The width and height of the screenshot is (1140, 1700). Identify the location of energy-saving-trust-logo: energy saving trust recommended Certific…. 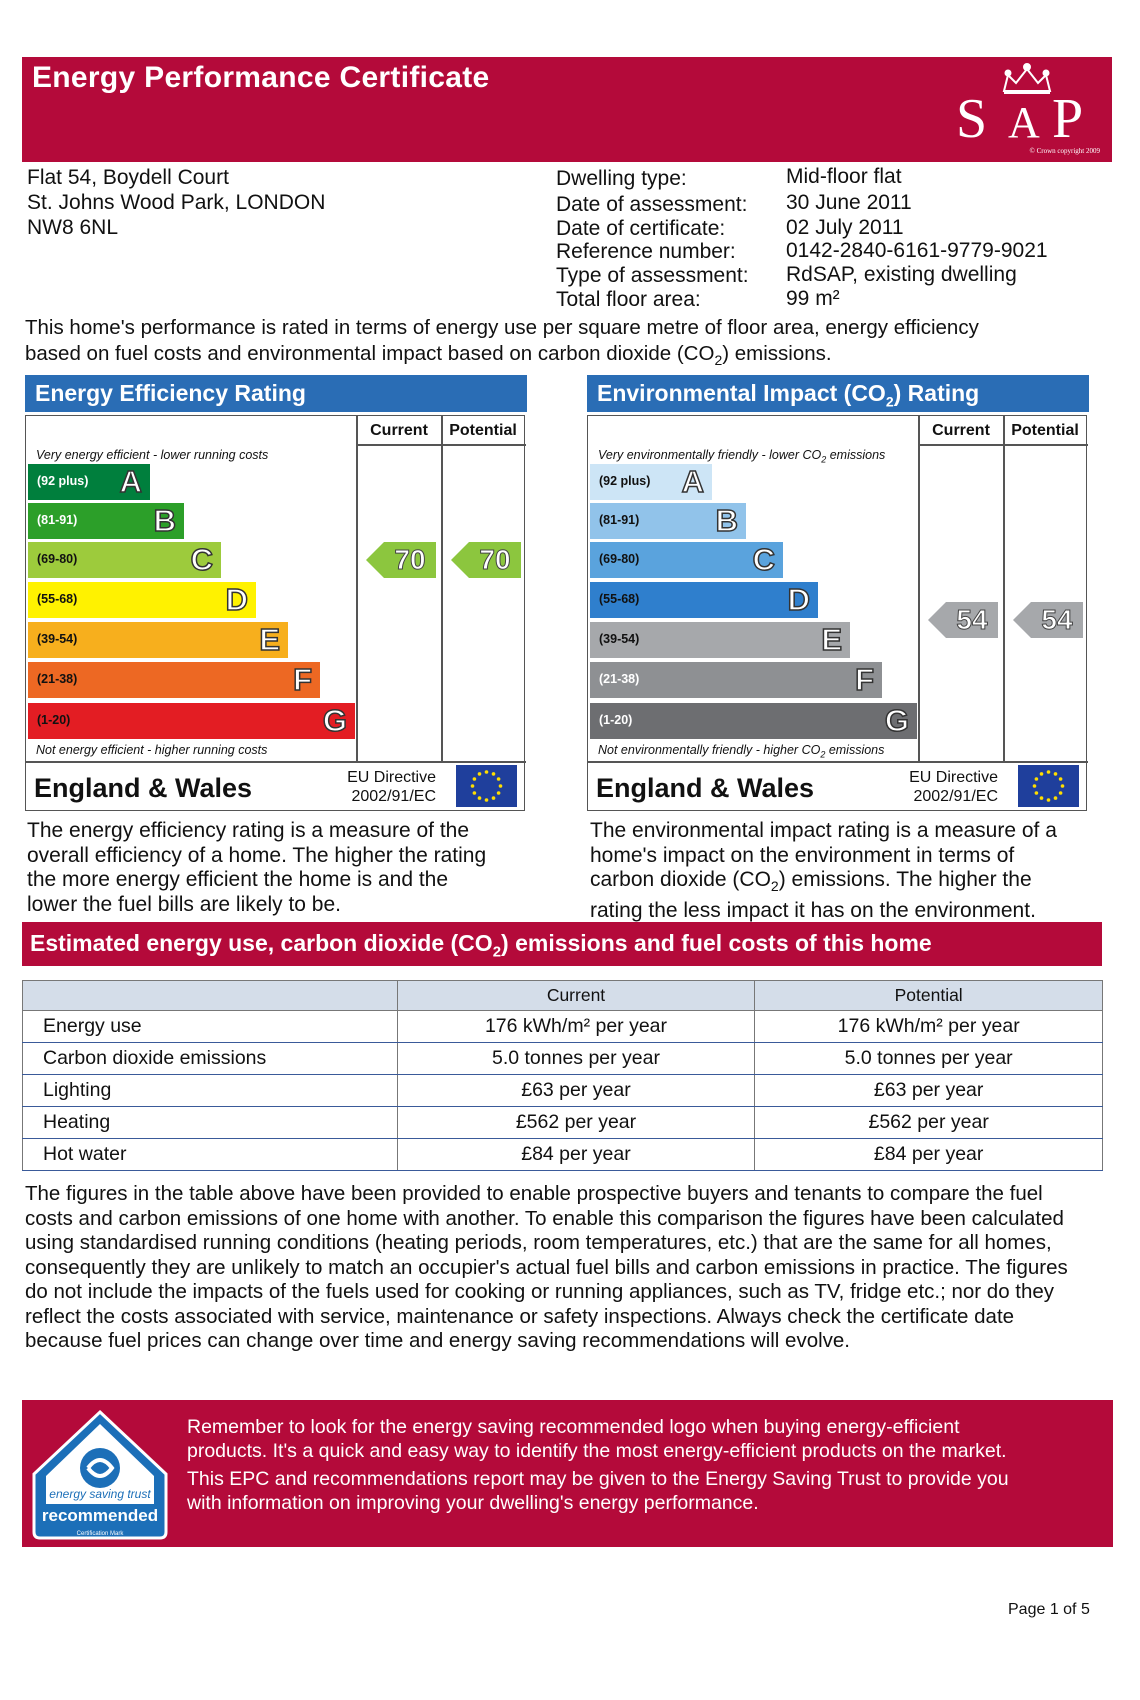
(100, 1474).